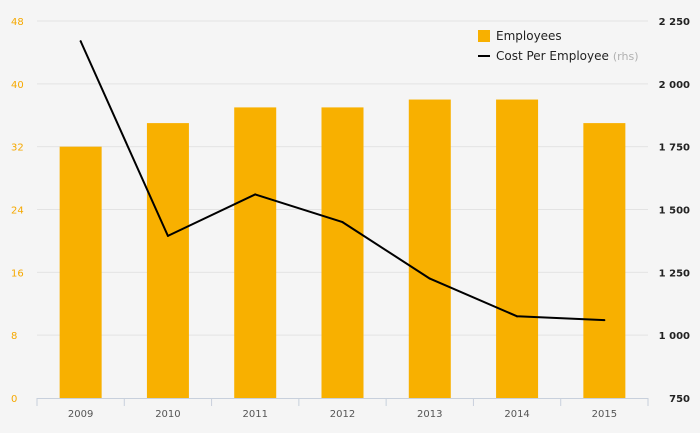  What do you see at coordinates (429, 414) in the screenshot?
I see `x-tick-label: 2013` at bounding box center [429, 414].